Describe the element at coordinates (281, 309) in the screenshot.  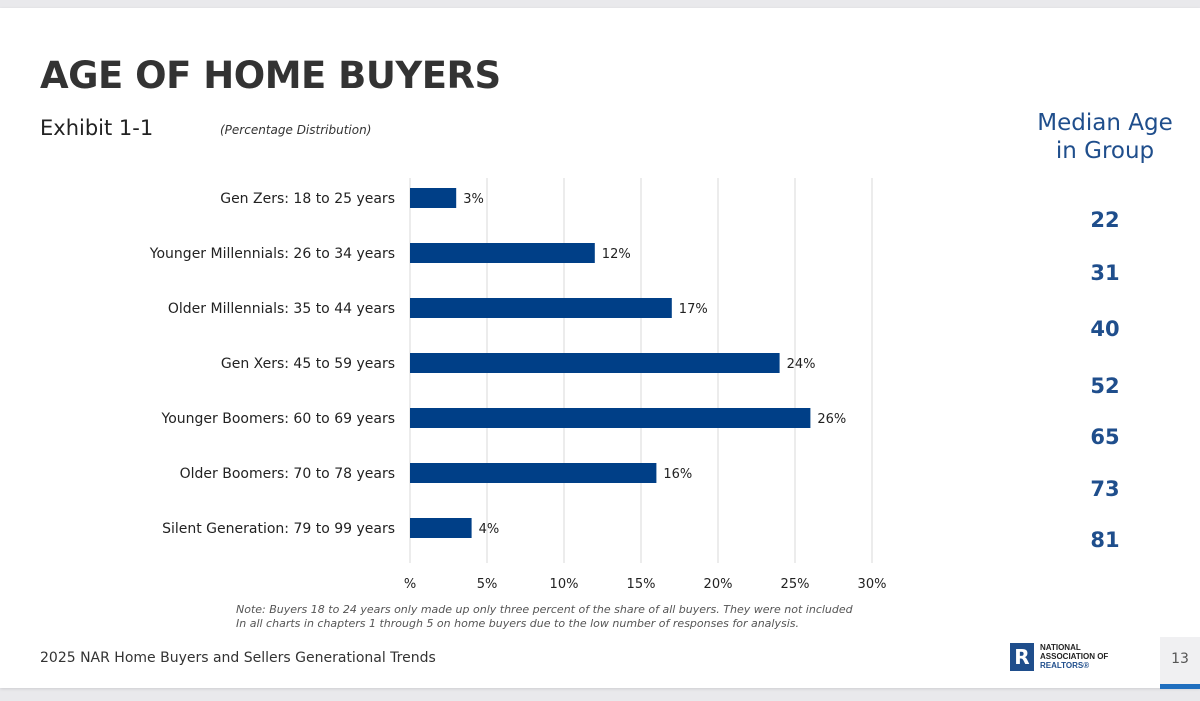
I see `category-label: Older Millennials: 35 to 44 years` at that location.